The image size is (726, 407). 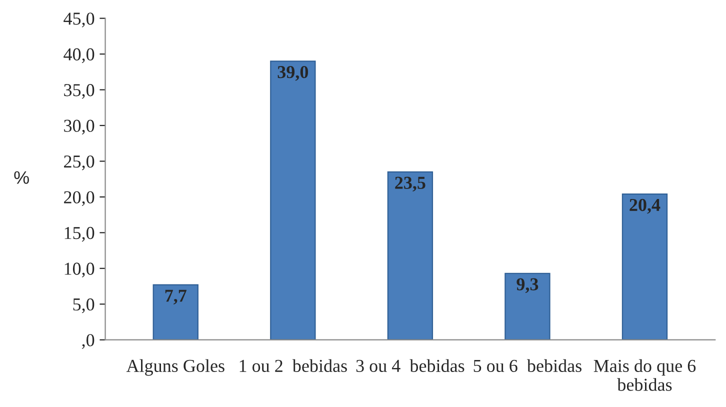 I want to click on x-tick-label: Alguns Goles, so click(x=175, y=367).